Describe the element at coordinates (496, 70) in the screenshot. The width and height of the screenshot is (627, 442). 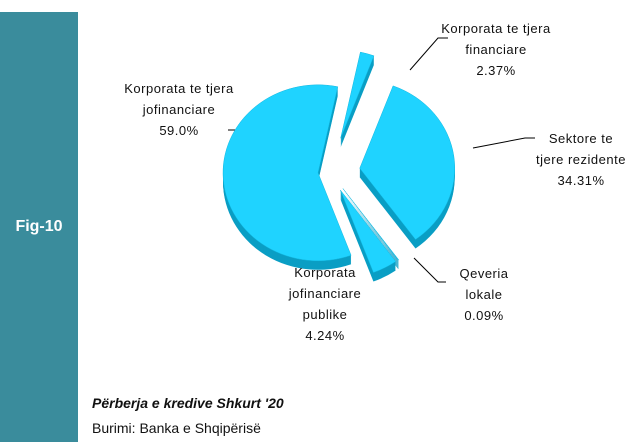
I see `slice-value: 2.37%` at that location.